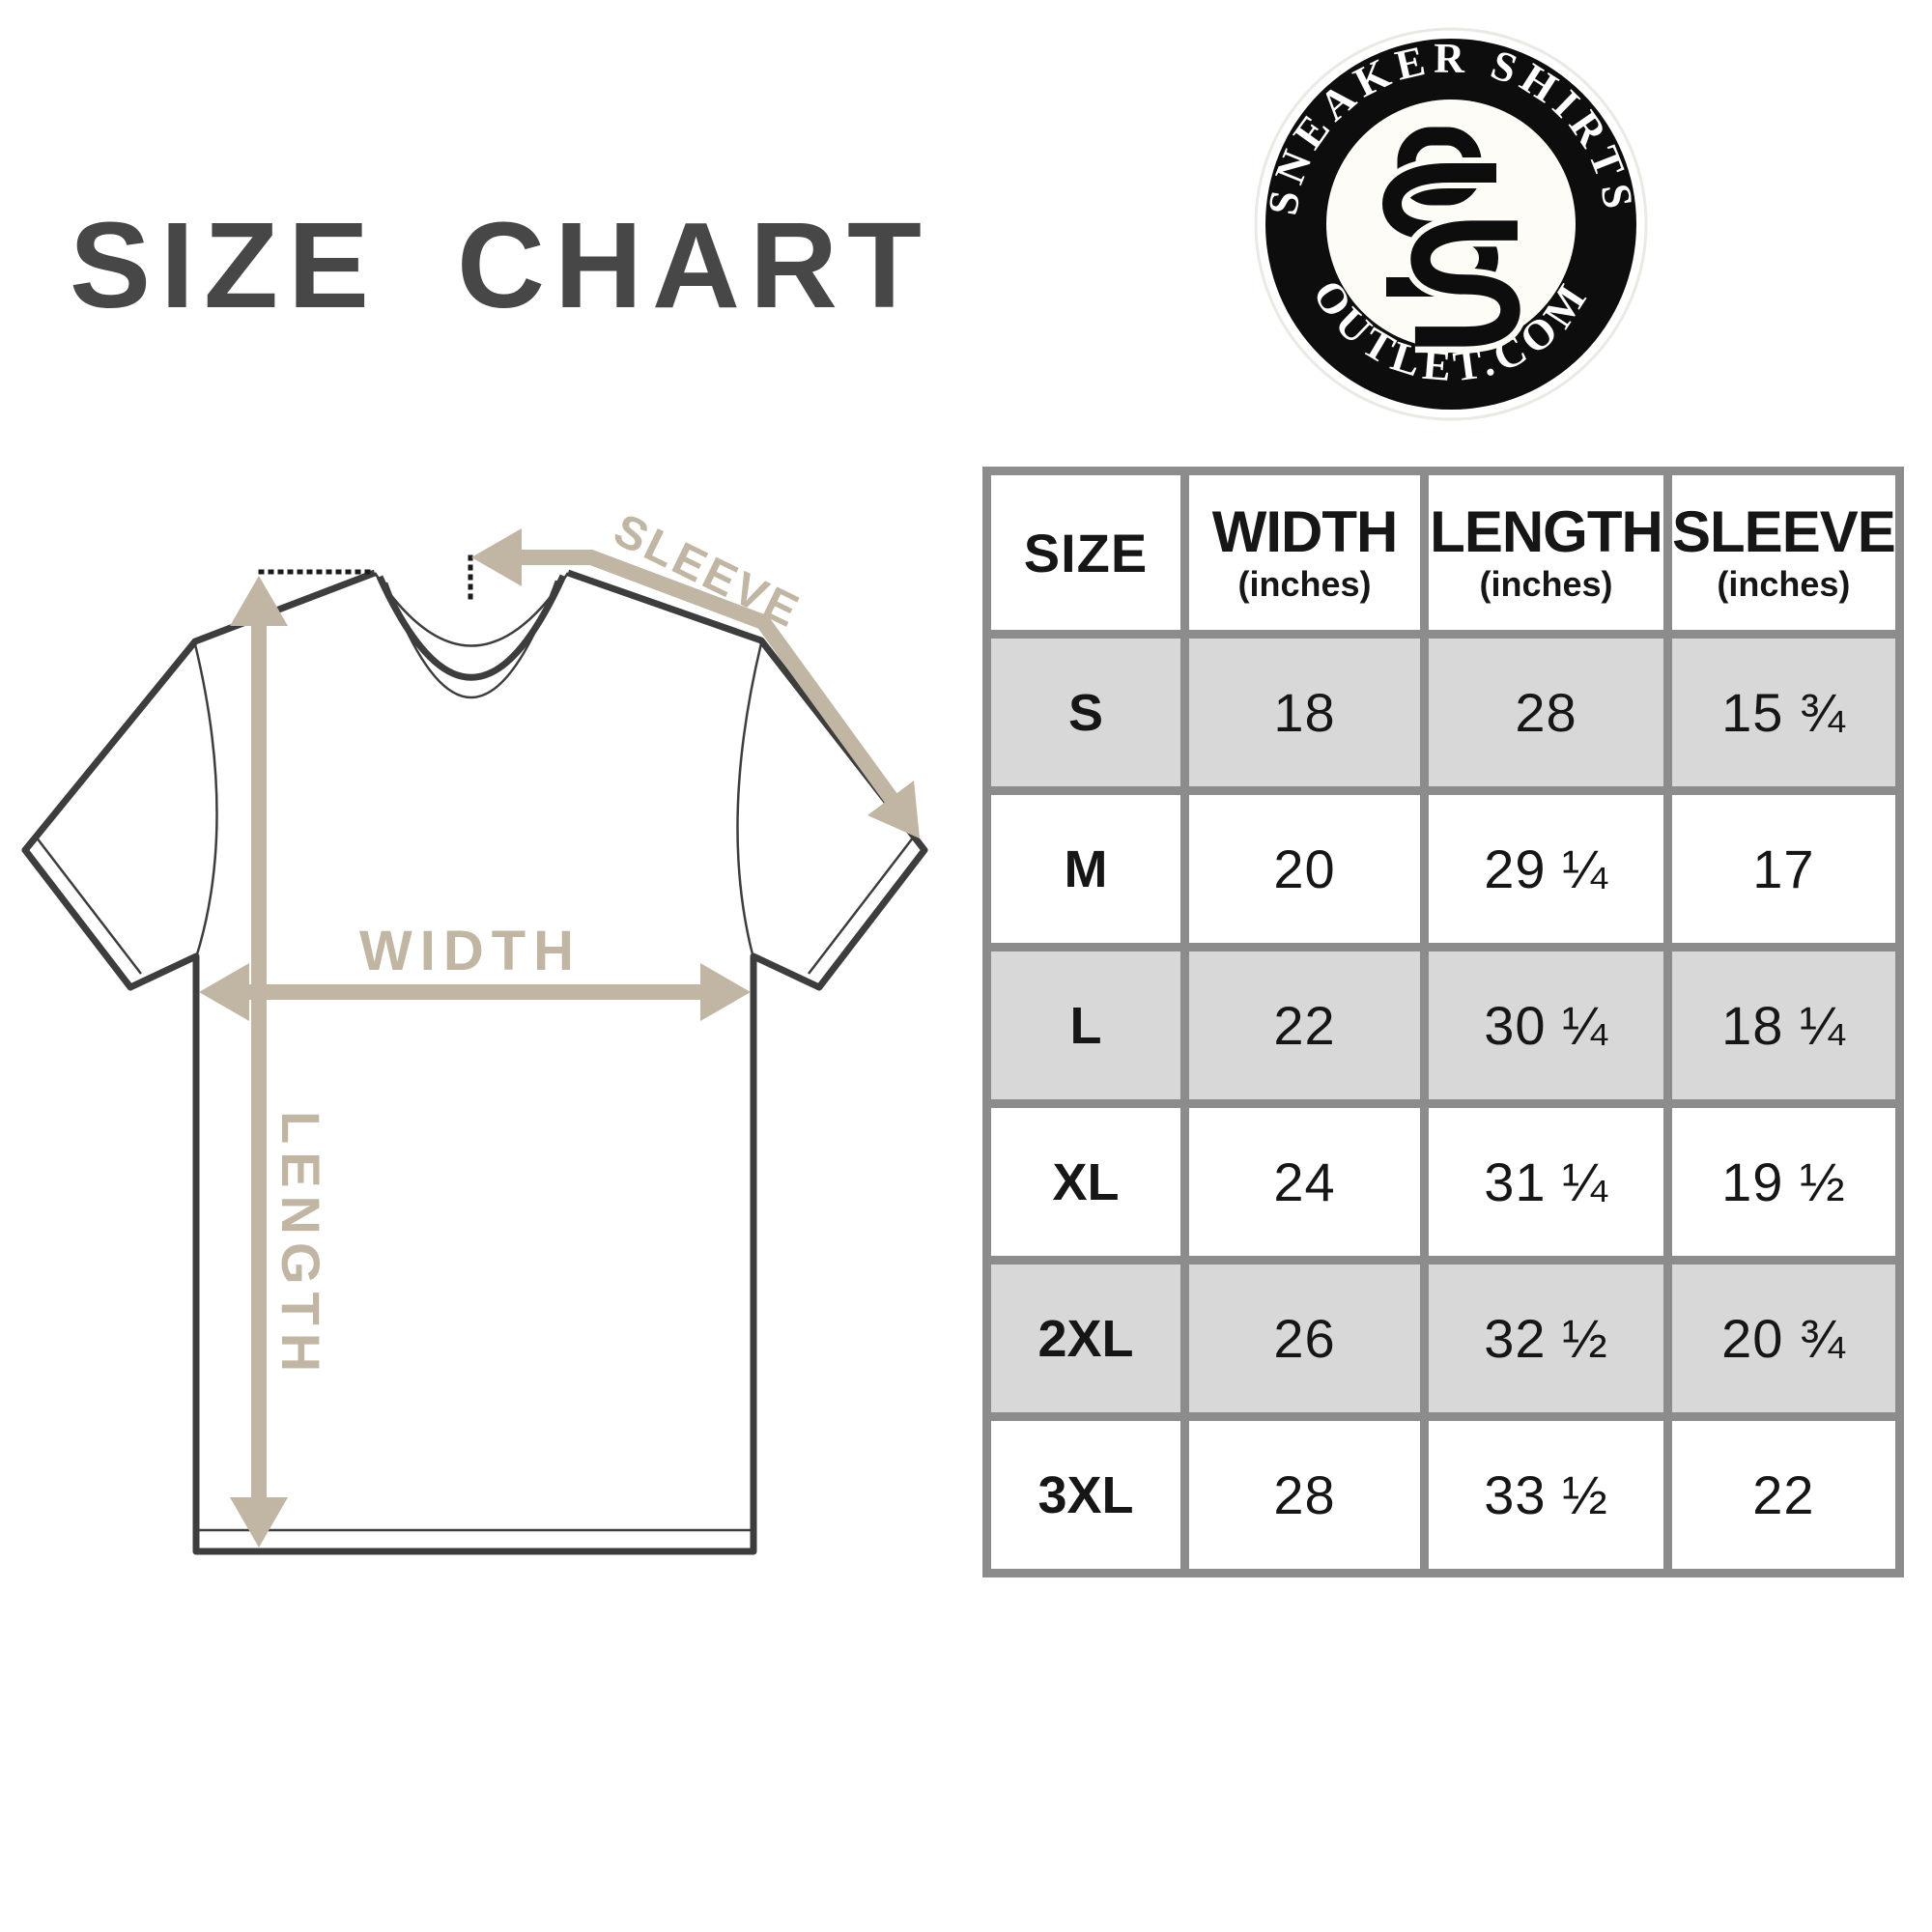 The image size is (1932, 1932). What do you see at coordinates (259, 601) in the screenshot?
I see `length-arrowhead-top` at bounding box center [259, 601].